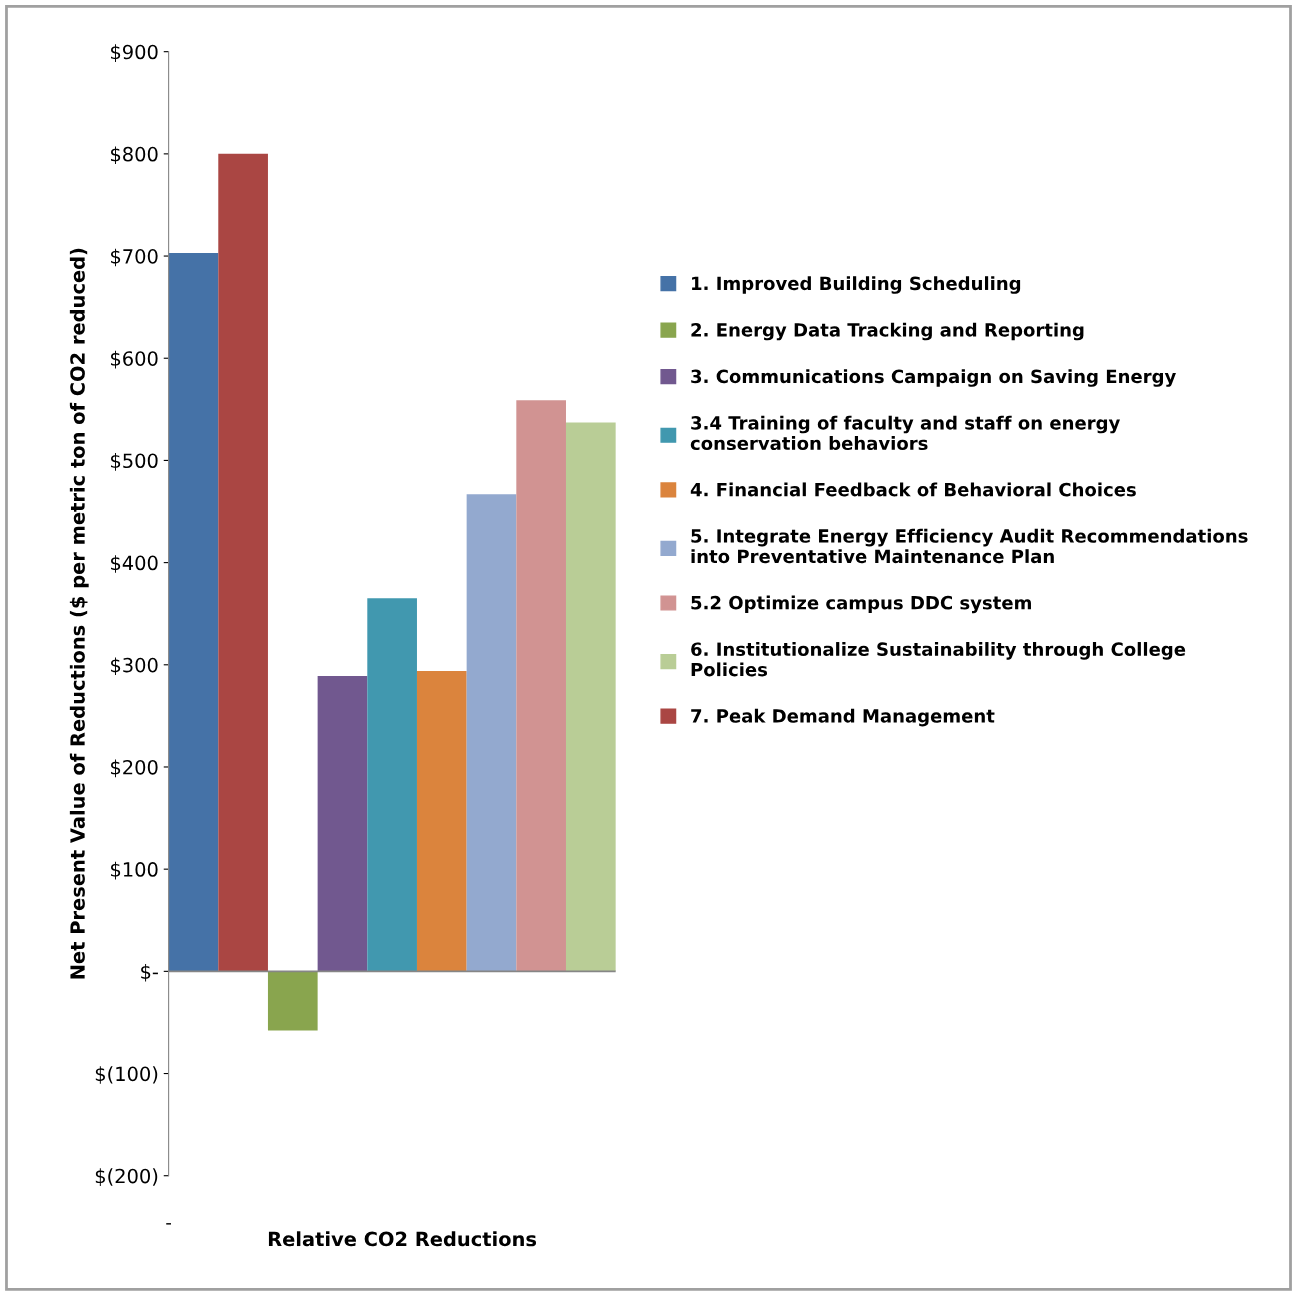 The width and height of the screenshot is (1297, 1292). Describe the element at coordinates (887, 331) in the screenshot. I see `legend-label: 2. Energy Data Tracking and Reporting` at that location.